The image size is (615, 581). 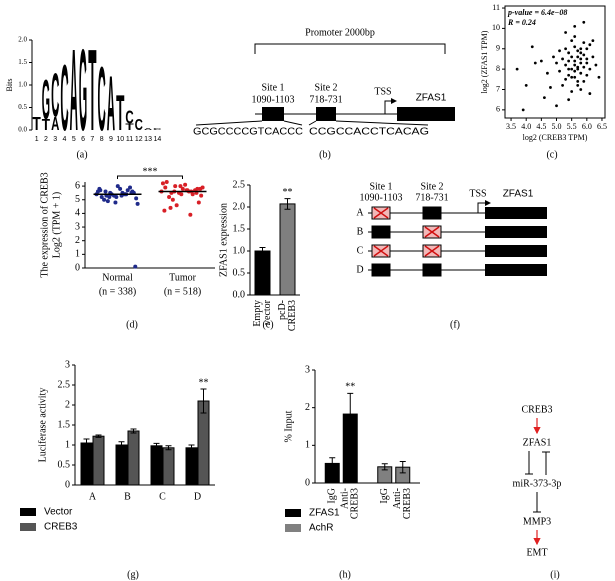 What do you see at coordinates (127, 496) in the screenshot?
I see `x-tick-label: B` at bounding box center [127, 496].